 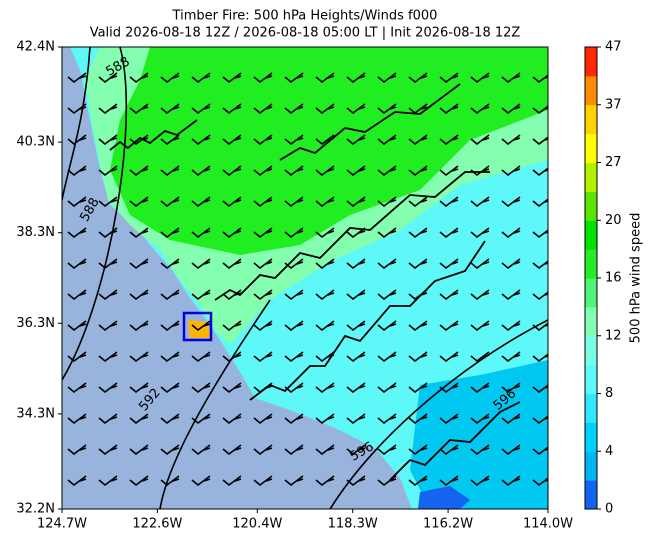 What do you see at coordinates (613, 278) in the screenshot?
I see `colorbar-tick-label: 16` at bounding box center [613, 278].